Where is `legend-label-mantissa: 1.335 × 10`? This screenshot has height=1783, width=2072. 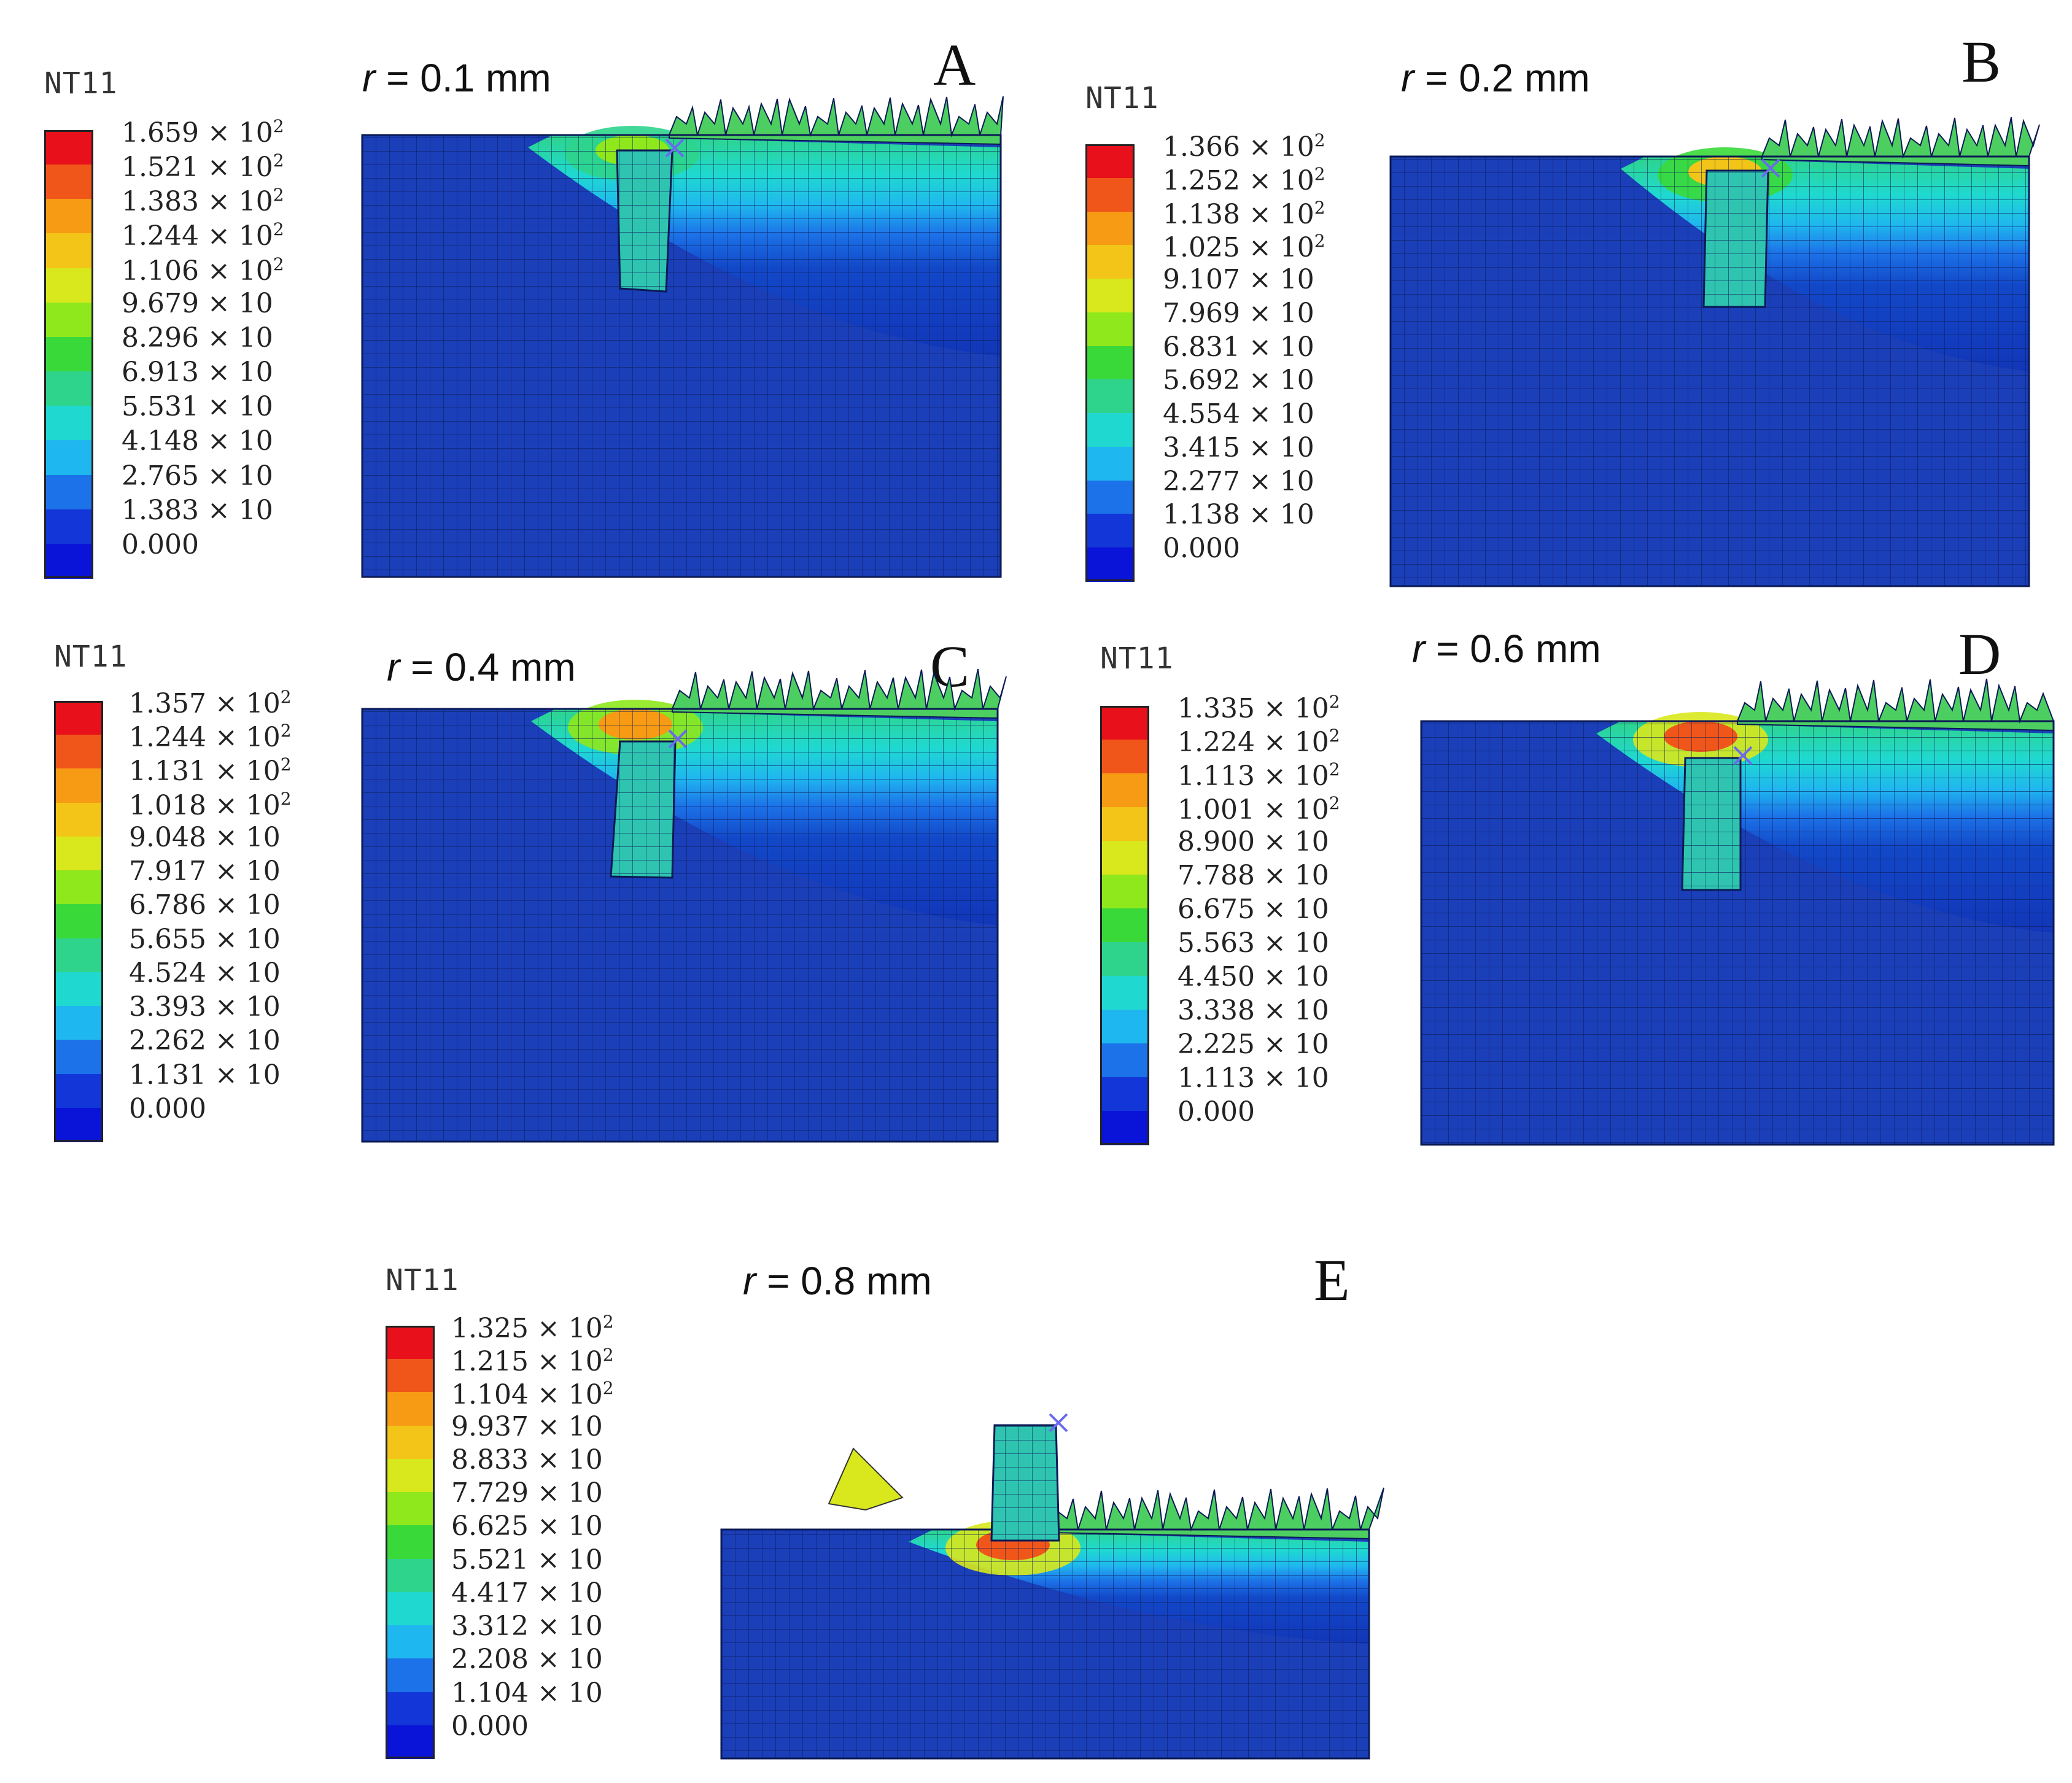
legend-label-mantissa: 1.335 × 10 is located at coordinates (1253, 708).